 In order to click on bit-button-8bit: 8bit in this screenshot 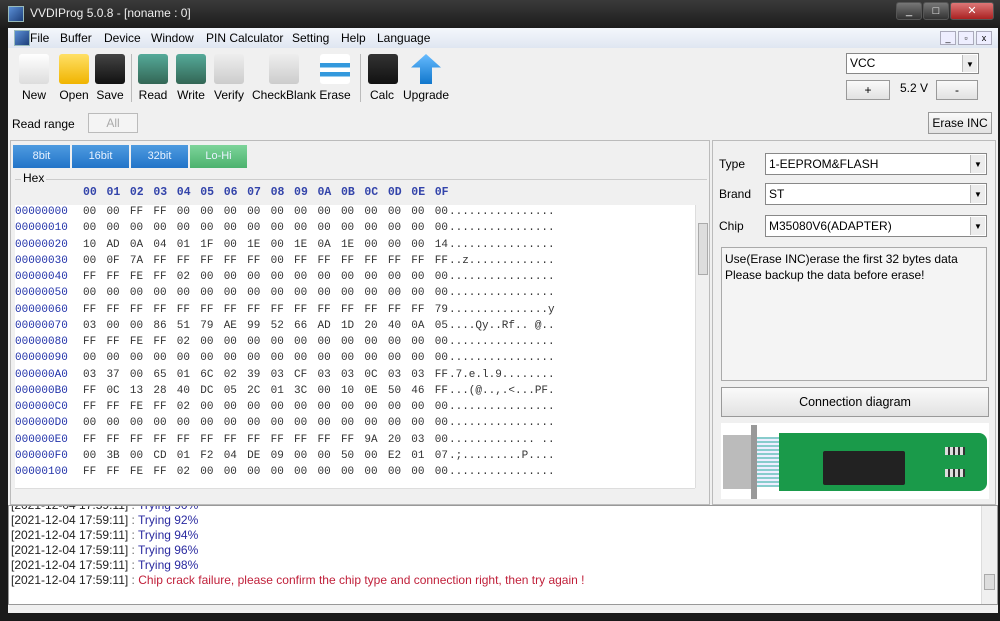, I will do `click(41, 156)`.